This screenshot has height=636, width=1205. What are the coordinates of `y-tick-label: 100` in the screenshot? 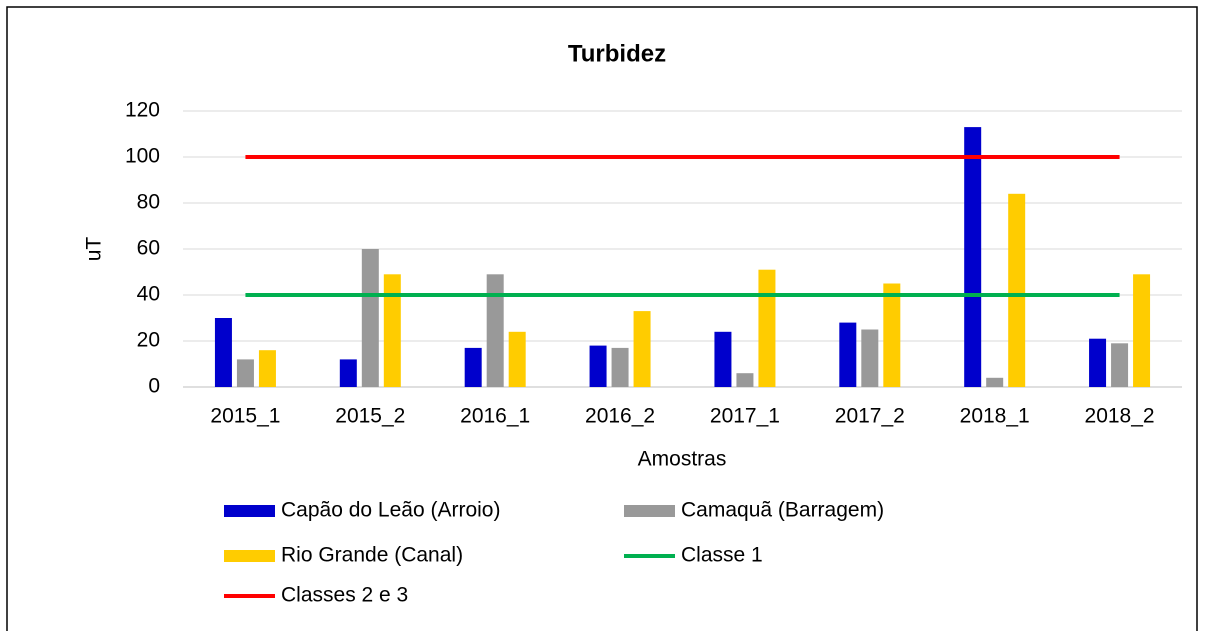 It's located at (142, 156).